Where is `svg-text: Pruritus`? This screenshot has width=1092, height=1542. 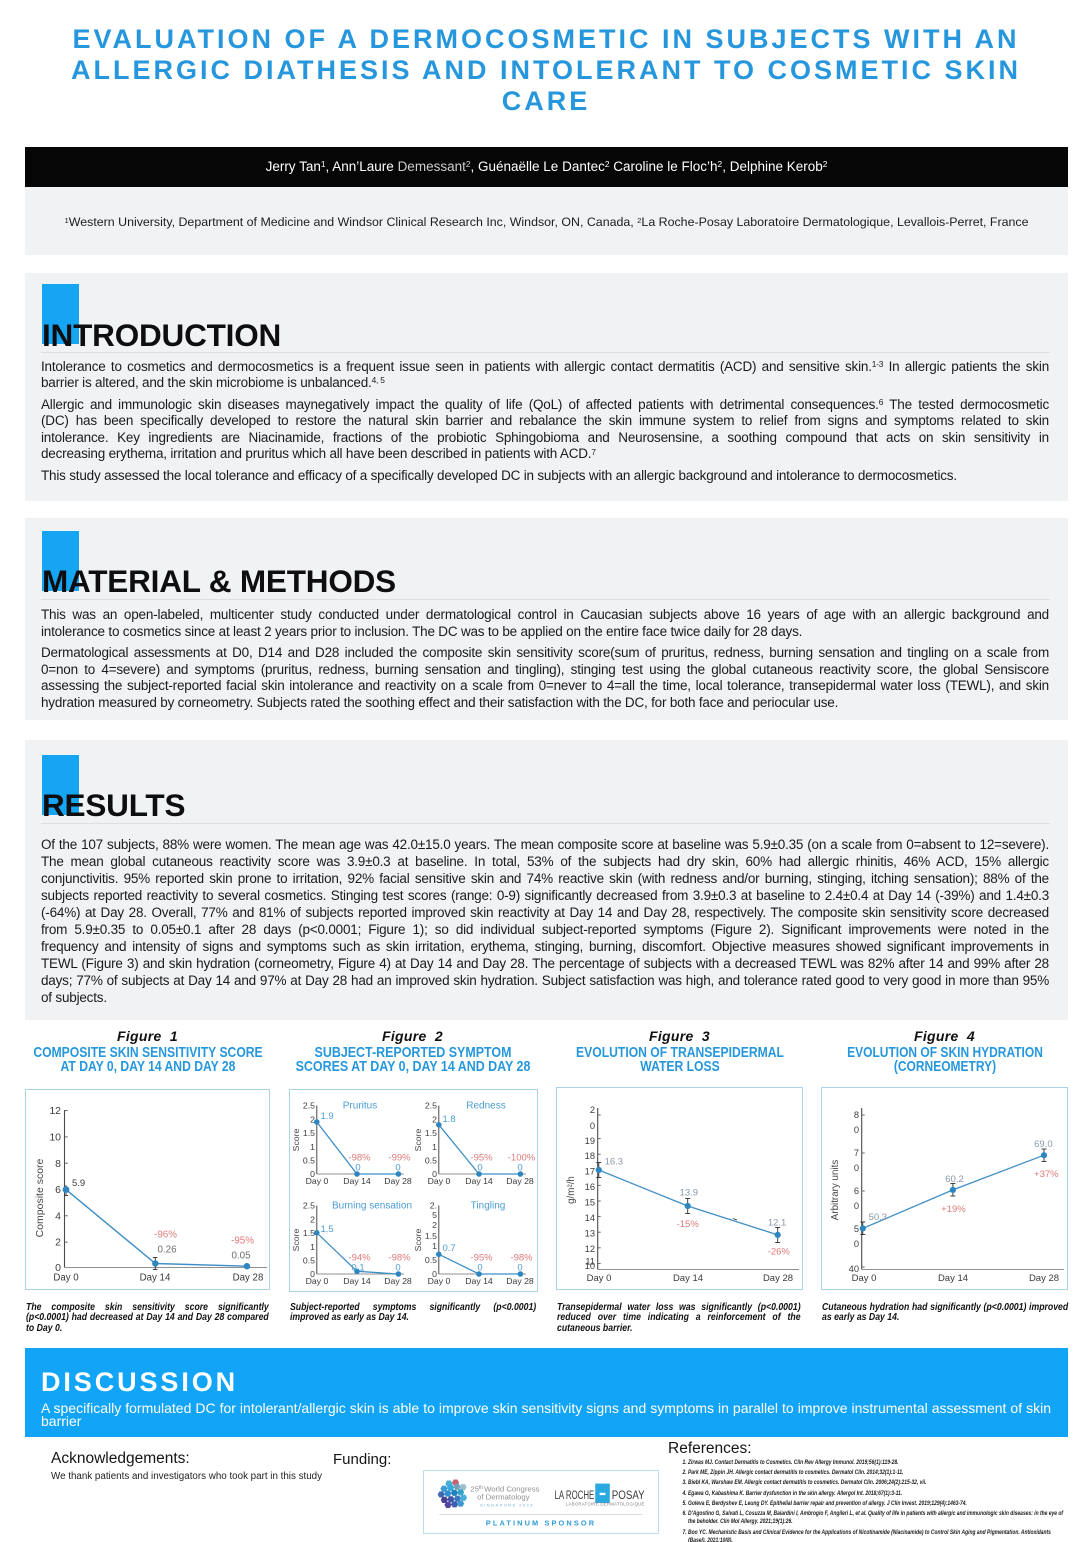
svg-text: Pruritus is located at coordinates (360, 1106).